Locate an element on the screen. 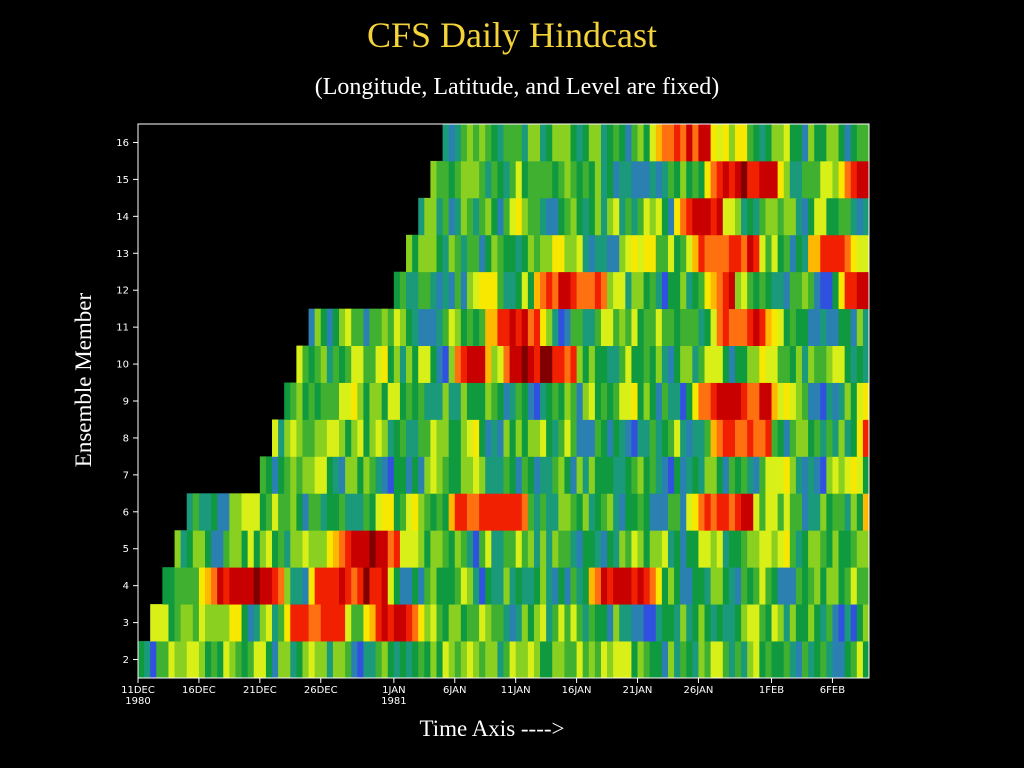  y-tick-label: 10 is located at coordinates (122, 365).